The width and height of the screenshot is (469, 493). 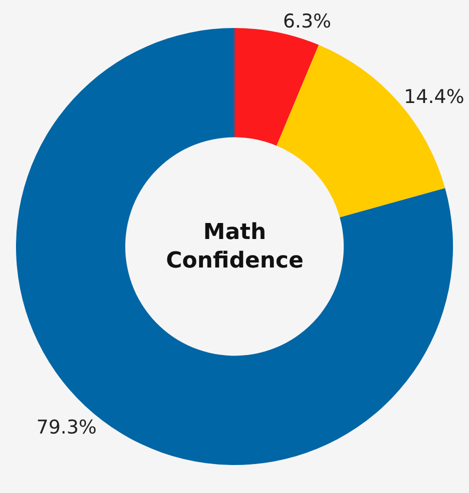 What do you see at coordinates (307, 21) in the screenshot?
I see `data-label: 6.3%` at bounding box center [307, 21].